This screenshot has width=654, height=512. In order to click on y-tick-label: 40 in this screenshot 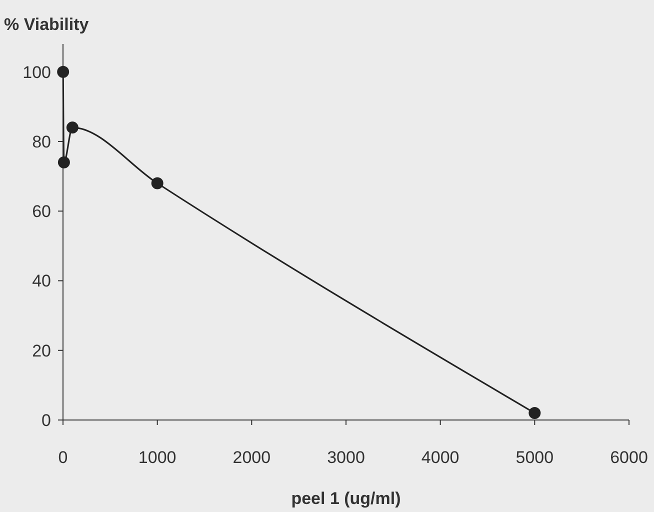, I will do `click(41, 281)`.